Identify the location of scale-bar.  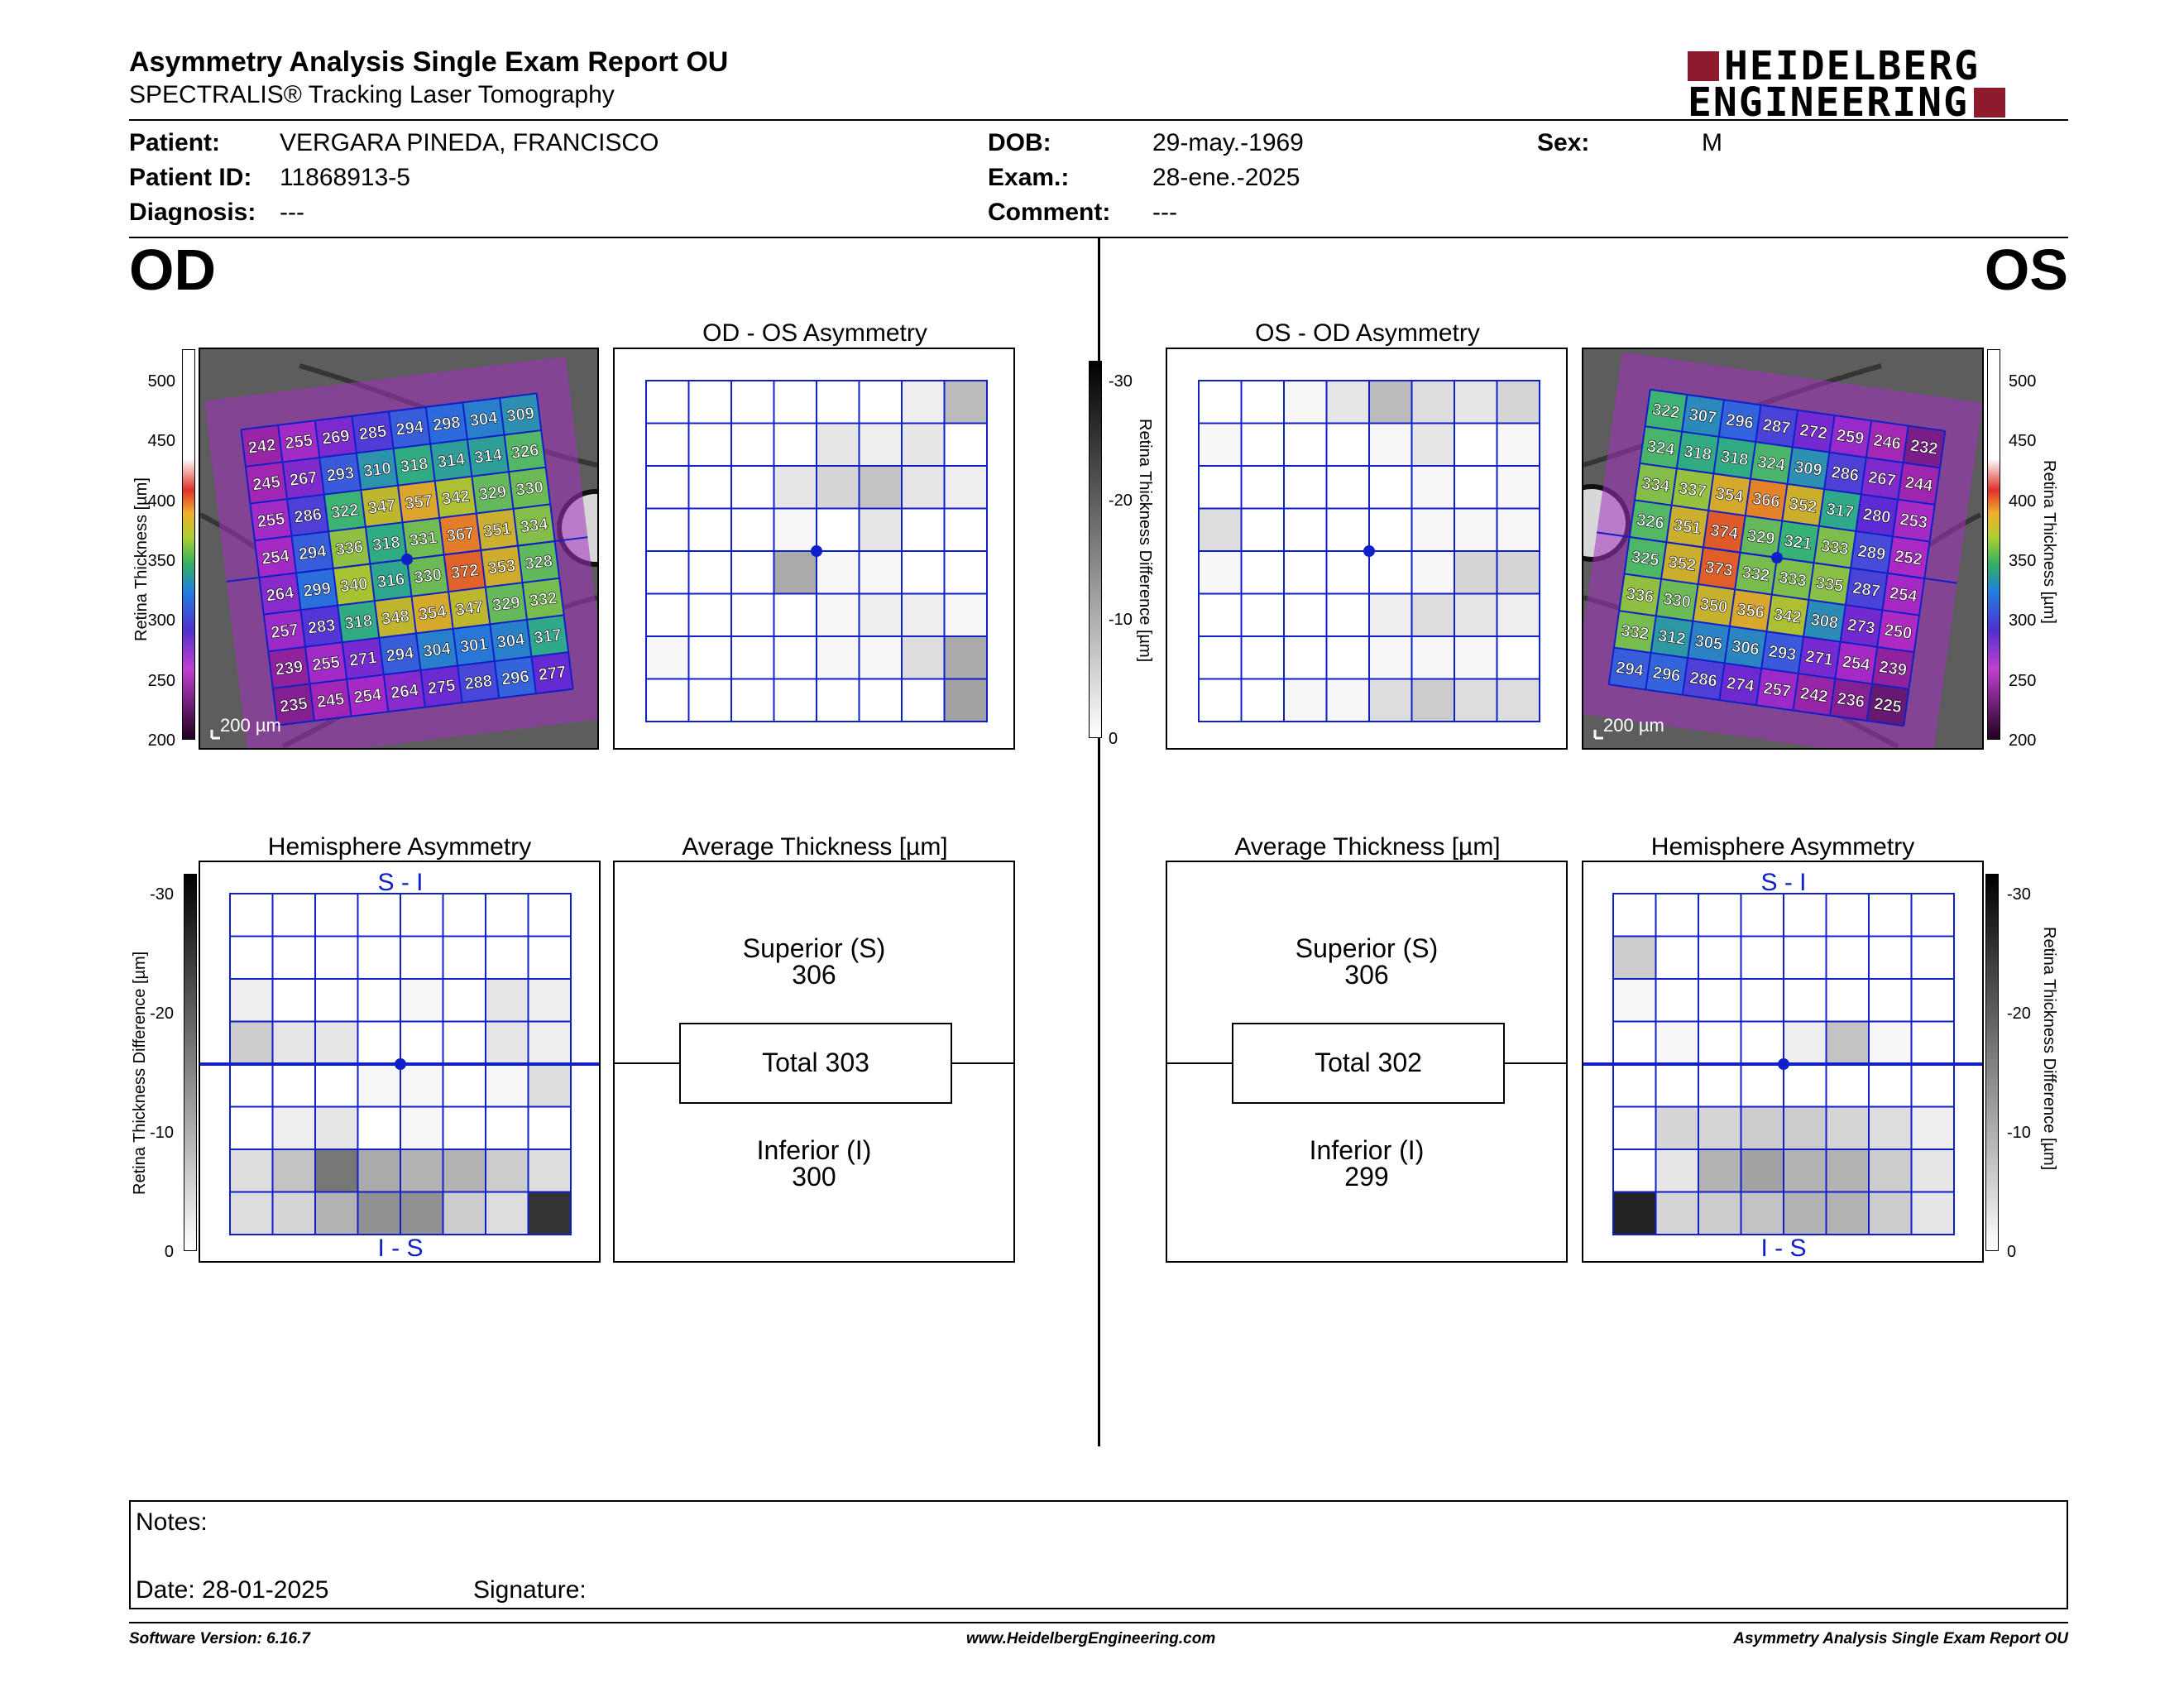
(1598, 735).